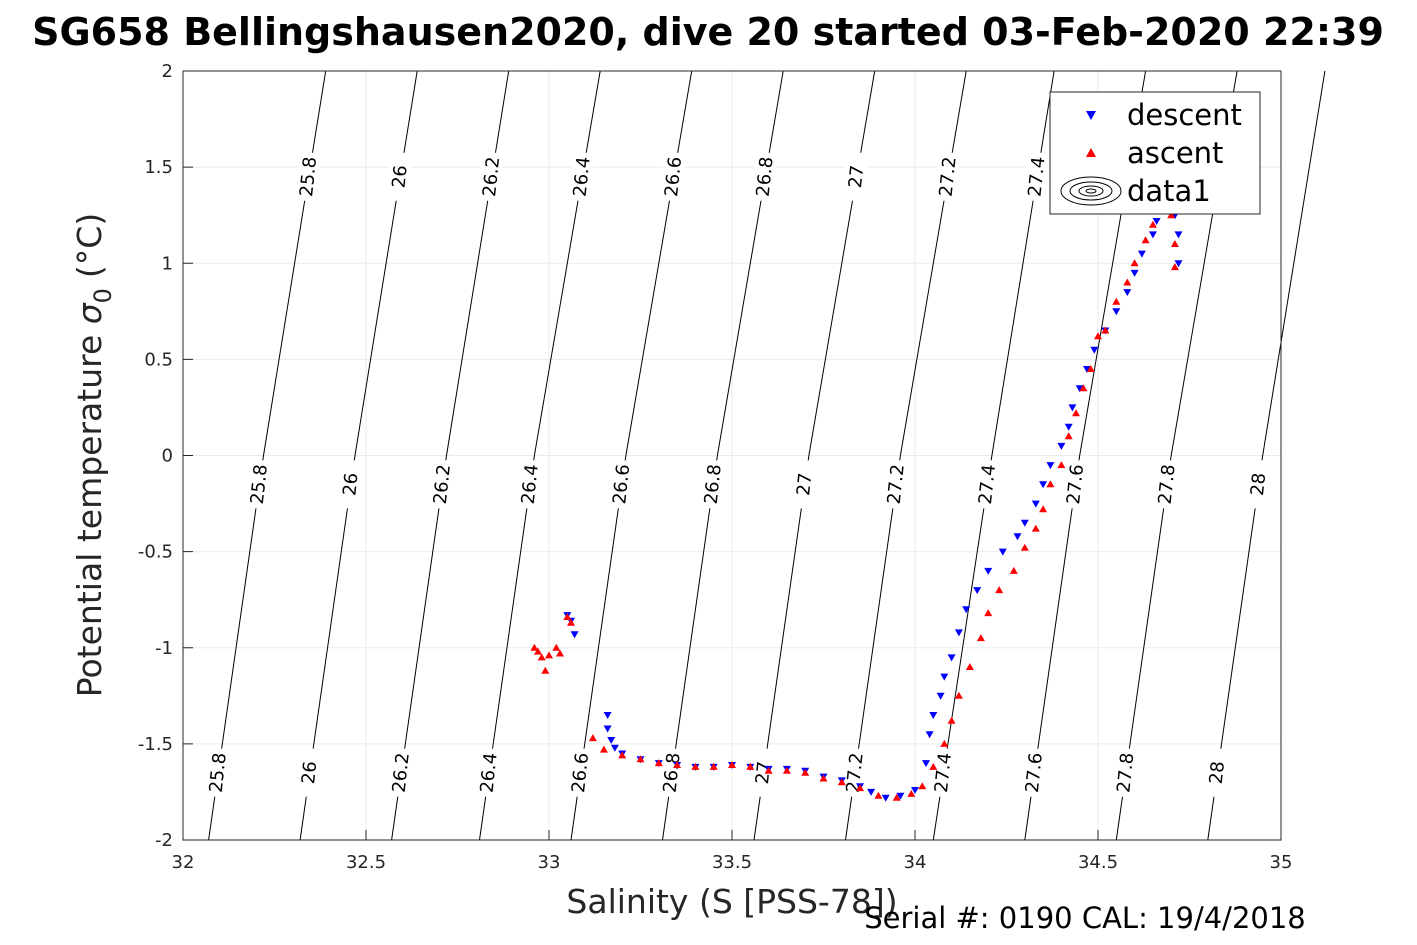 The width and height of the screenshot is (1417, 945). I want to click on legend-ascent-marker, so click(1091, 152).